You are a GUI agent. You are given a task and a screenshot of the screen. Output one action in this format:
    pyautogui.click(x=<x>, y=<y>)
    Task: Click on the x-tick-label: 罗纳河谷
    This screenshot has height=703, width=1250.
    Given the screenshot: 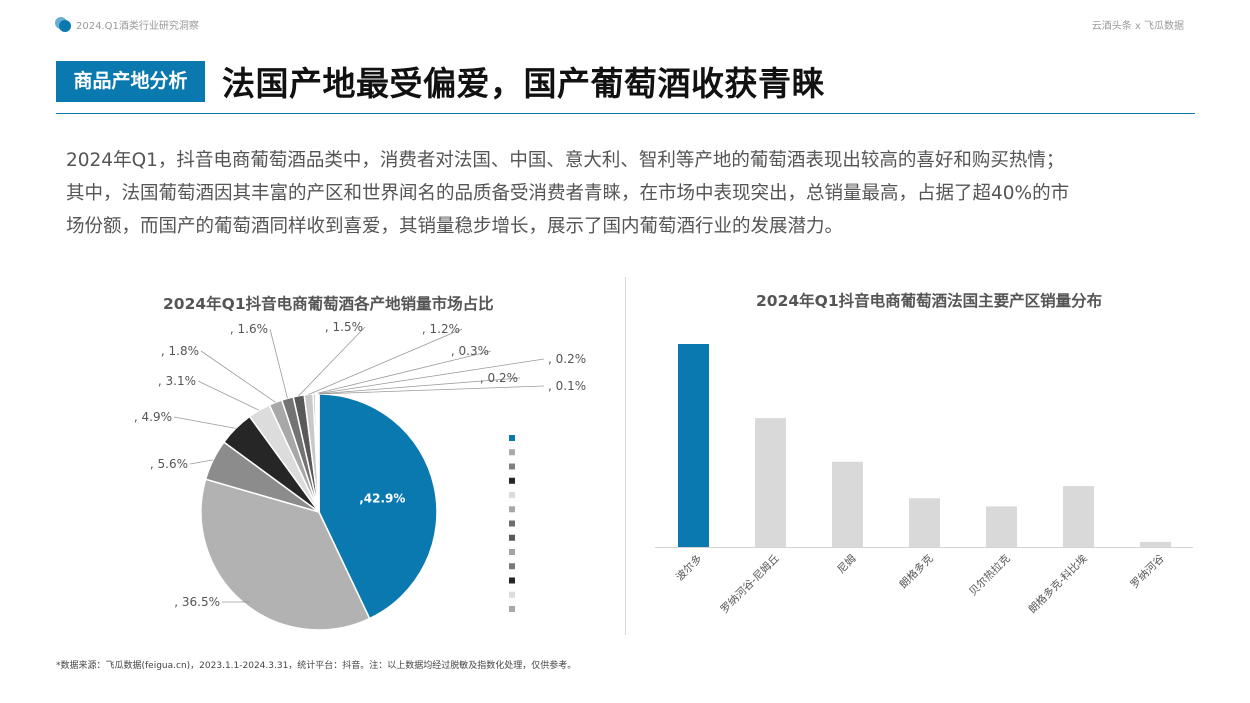 What is the action you would take?
    pyautogui.click(x=1147, y=571)
    